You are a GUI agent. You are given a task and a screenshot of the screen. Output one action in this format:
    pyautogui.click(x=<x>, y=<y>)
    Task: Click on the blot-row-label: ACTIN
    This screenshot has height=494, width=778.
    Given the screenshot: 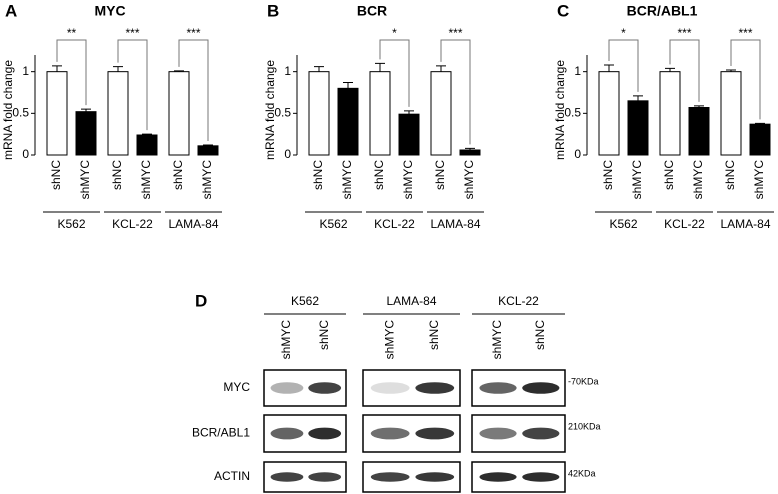 What is the action you would take?
    pyautogui.click(x=232, y=476)
    